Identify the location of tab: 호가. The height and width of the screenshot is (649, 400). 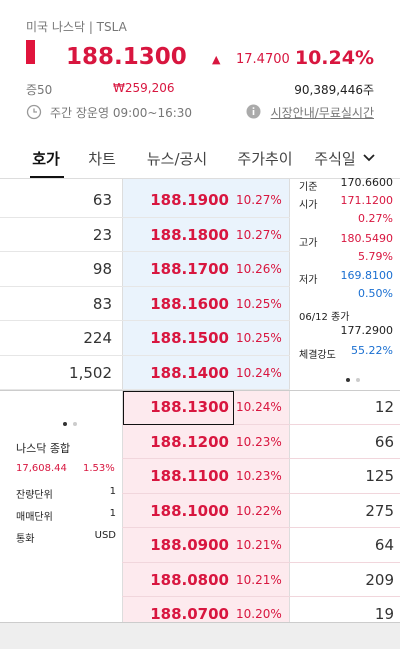
(46, 159).